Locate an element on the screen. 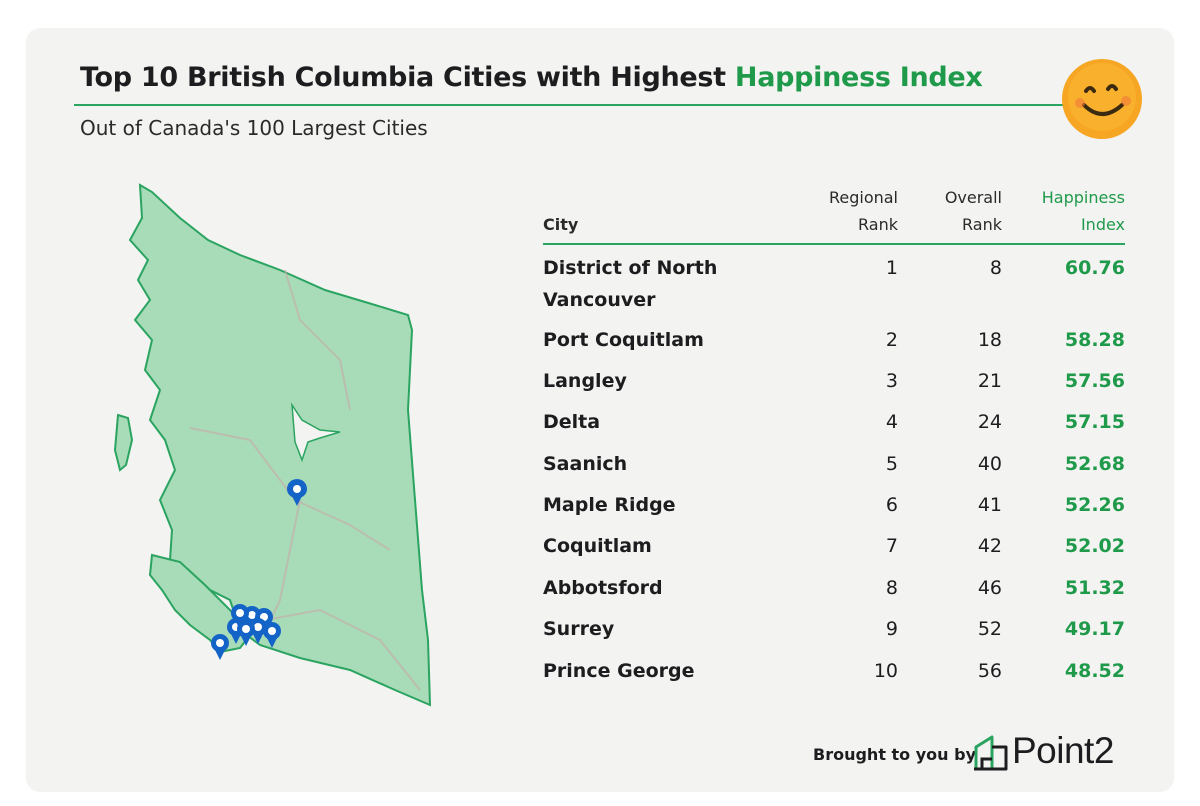 This screenshot has height=806, width=1200. happiness-index: 60.76 is located at coordinates (1094, 268).